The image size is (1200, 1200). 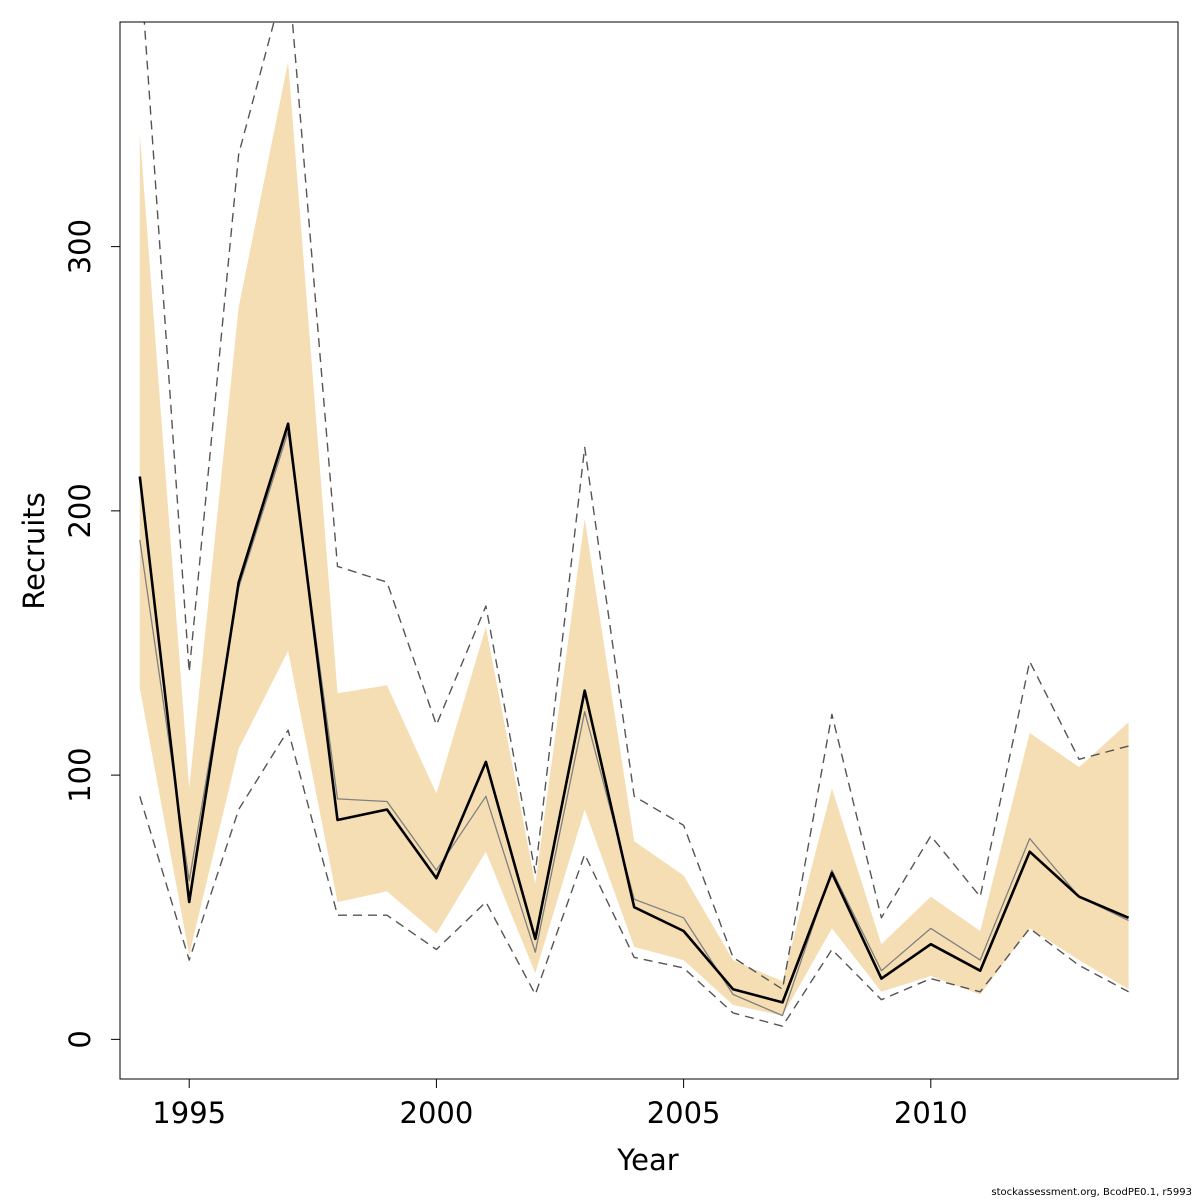 I want to click on x-tick-label: 2000, so click(x=437, y=1113).